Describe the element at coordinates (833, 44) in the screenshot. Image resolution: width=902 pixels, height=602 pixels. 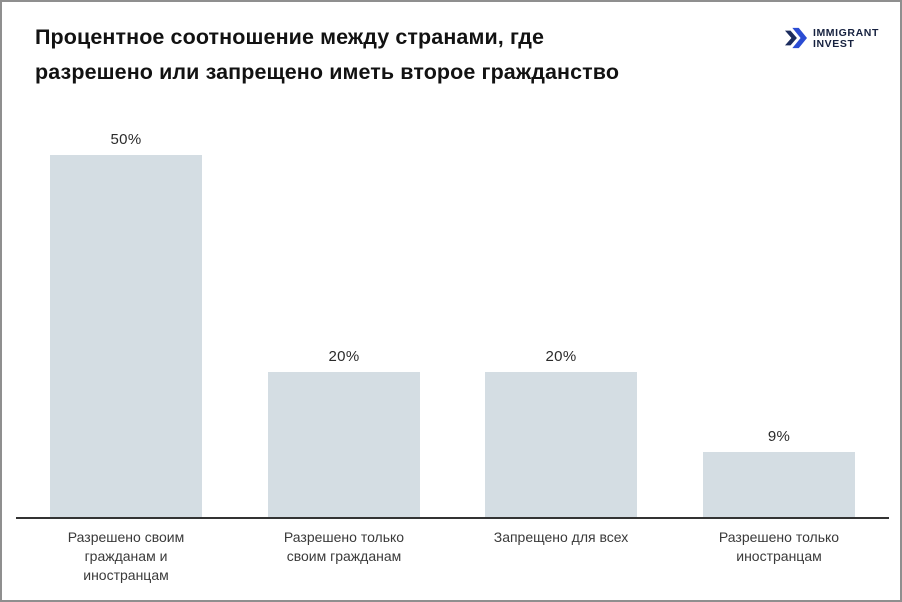
I see `logo-wordmark-line-2: INVEST` at that location.